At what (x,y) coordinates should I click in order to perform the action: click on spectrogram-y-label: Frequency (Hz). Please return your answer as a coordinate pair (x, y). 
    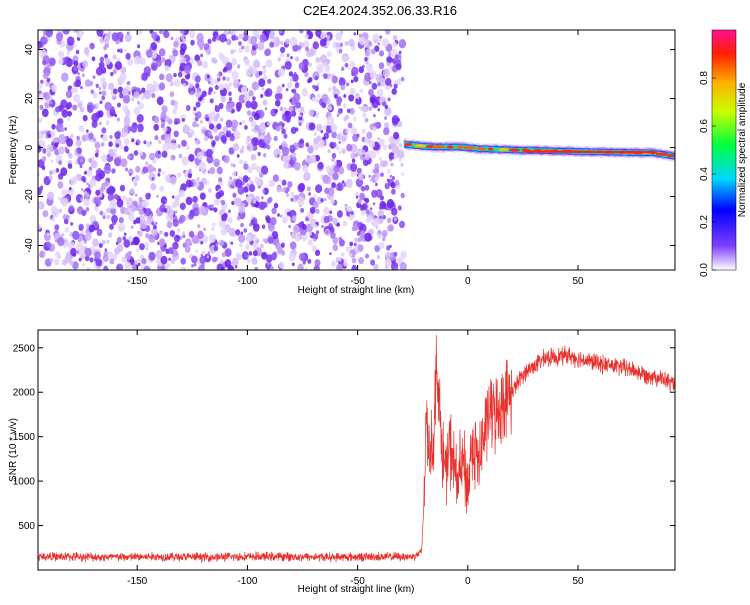
    Looking at the image, I should click on (13, 150).